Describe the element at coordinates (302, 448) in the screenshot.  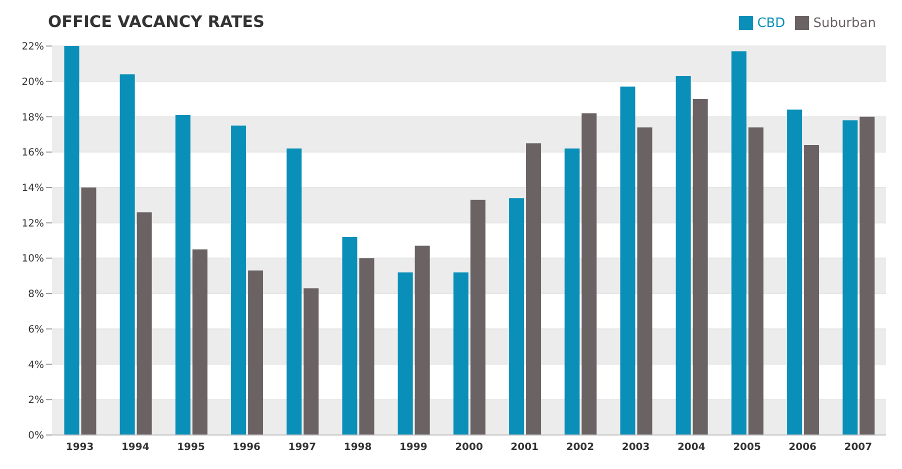
I see `x-tick-label: 1997` at that location.